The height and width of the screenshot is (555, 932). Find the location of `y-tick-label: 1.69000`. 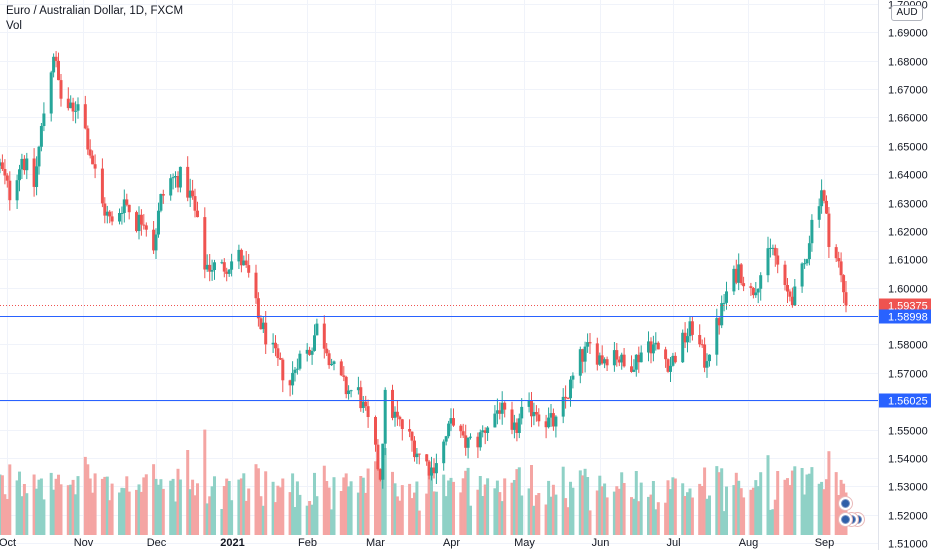

y-tick-label: 1.69000 is located at coordinates (908, 34).